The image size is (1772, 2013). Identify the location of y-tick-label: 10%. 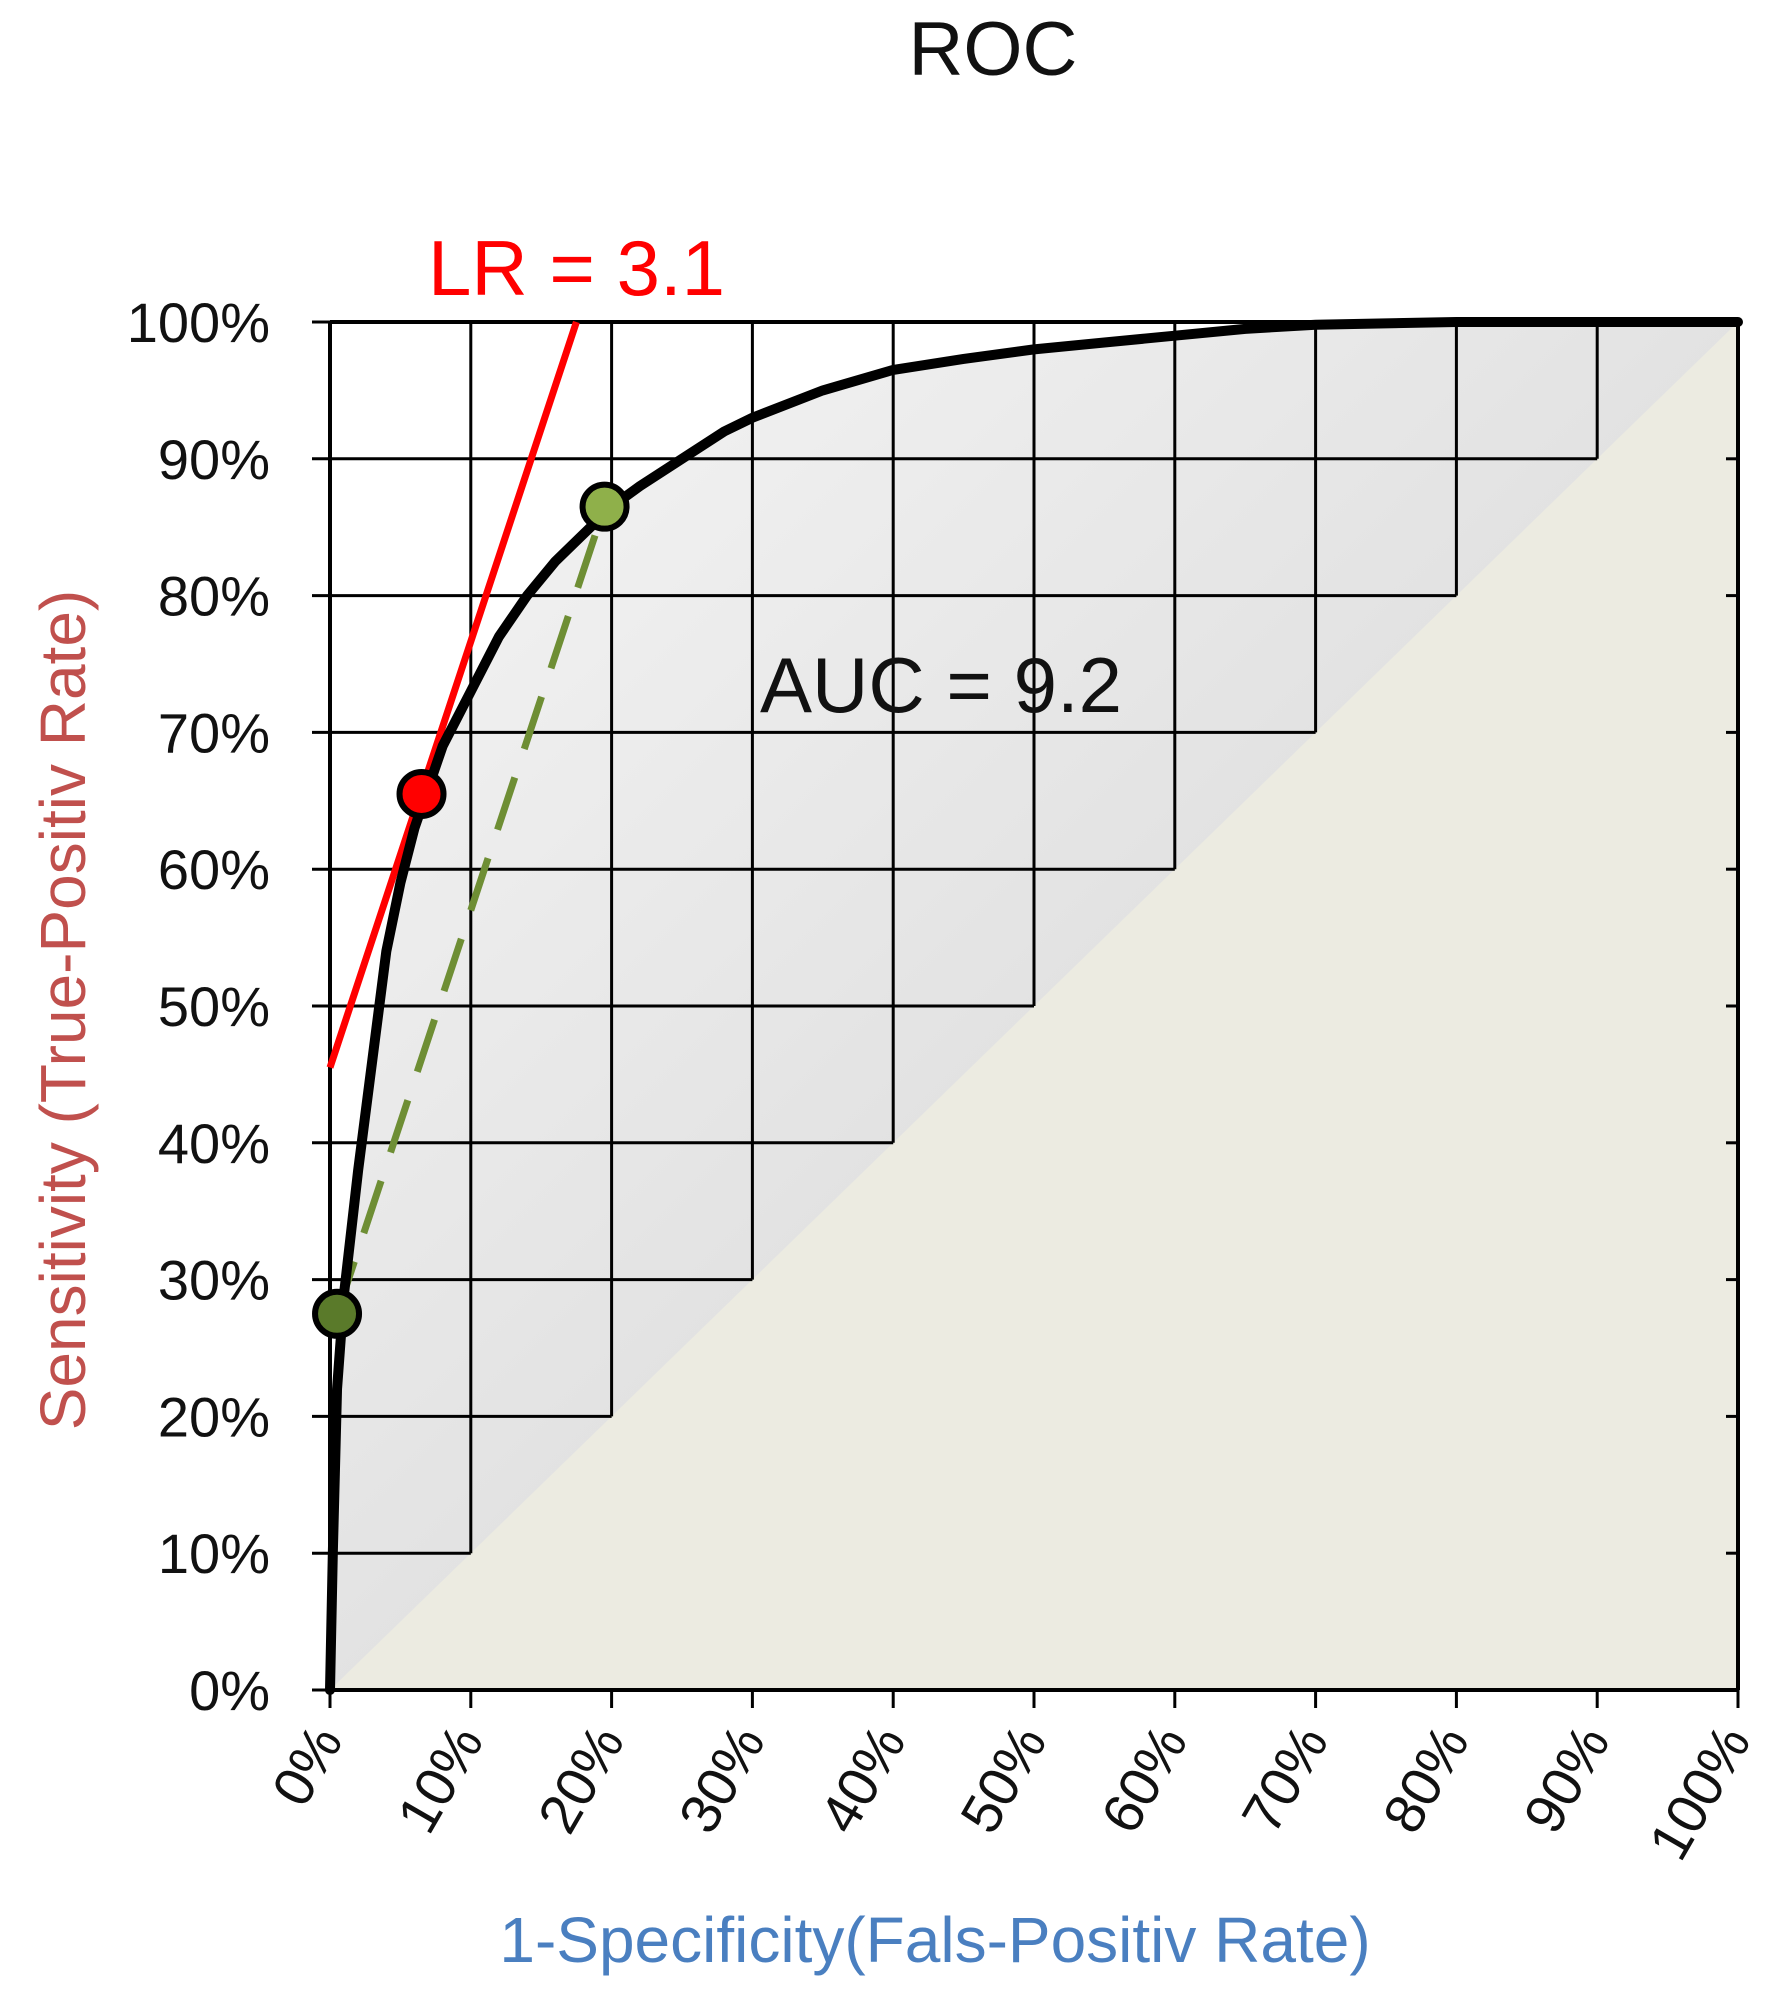
(214, 1553).